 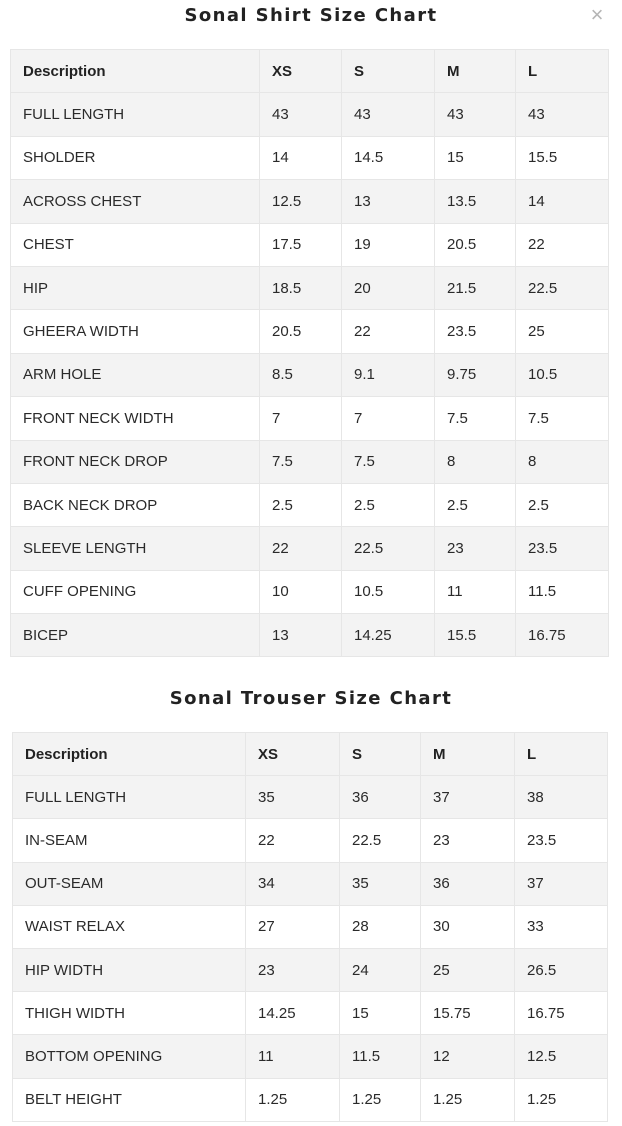 What do you see at coordinates (562, 158) in the screenshot?
I see `cell-l: 15.5` at bounding box center [562, 158].